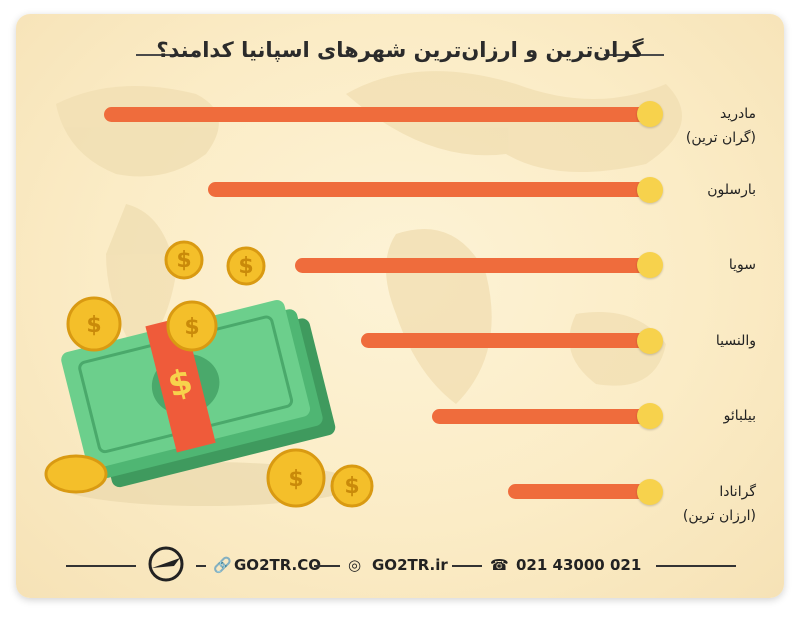 Image resolution: width=800 pixels, height=618 pixels. I want to click on phone: 021 43000 021, so click(579, 565).